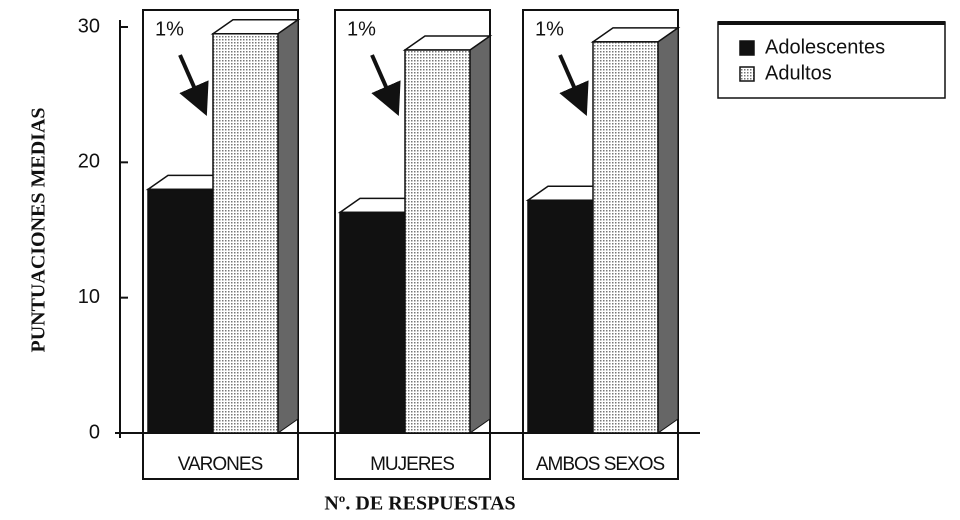 The height and width of the screenshot is (520, 960). What do you see at coordinates (600, 464) in the screenshot?
I see `x-tick-label: AMBOS SEXOS` at bounding box center [600, 464].